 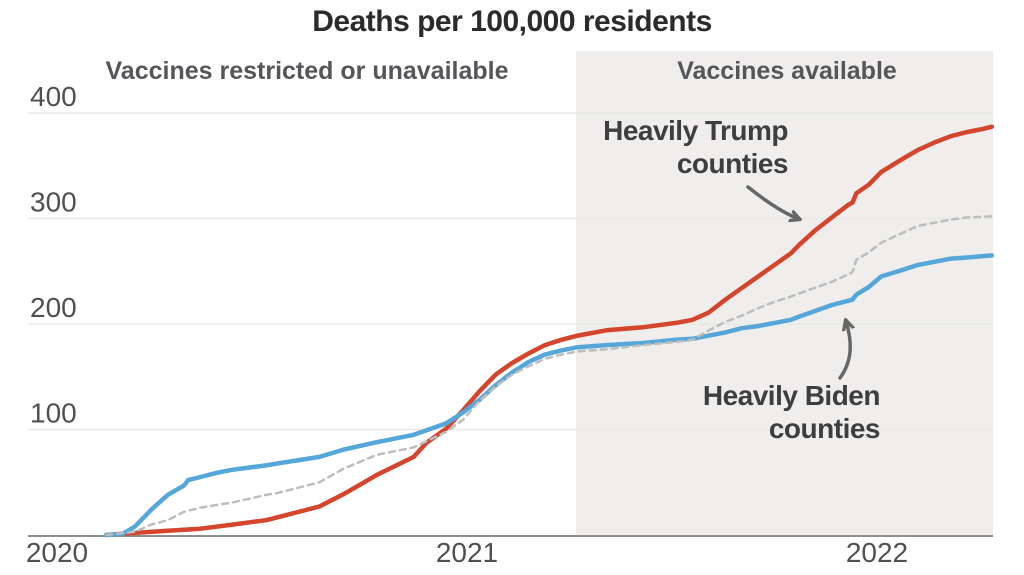 What do you see at coordinates (53, 307) in the screenshot?
I see `y-tick-label-200: 200` at bounding box center [53, 307].